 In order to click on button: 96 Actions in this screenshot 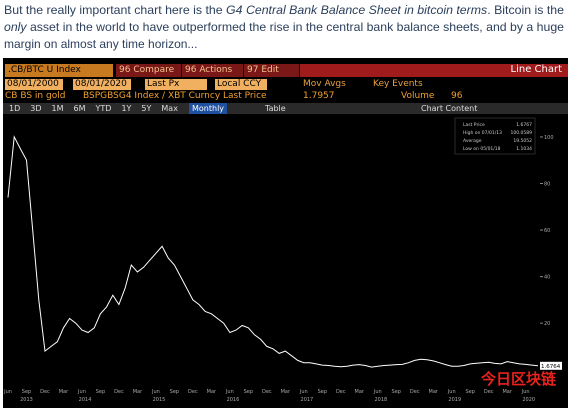, I will do `click(212, 70)`.